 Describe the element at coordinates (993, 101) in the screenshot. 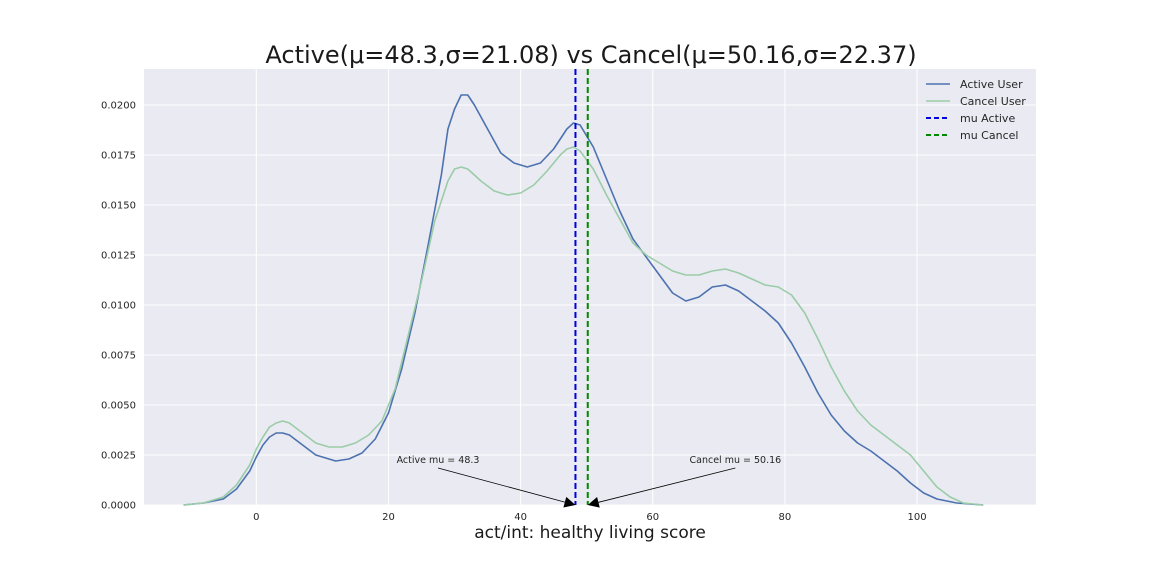

I see `legend-label-cancel-user: Cancel User` at that location.